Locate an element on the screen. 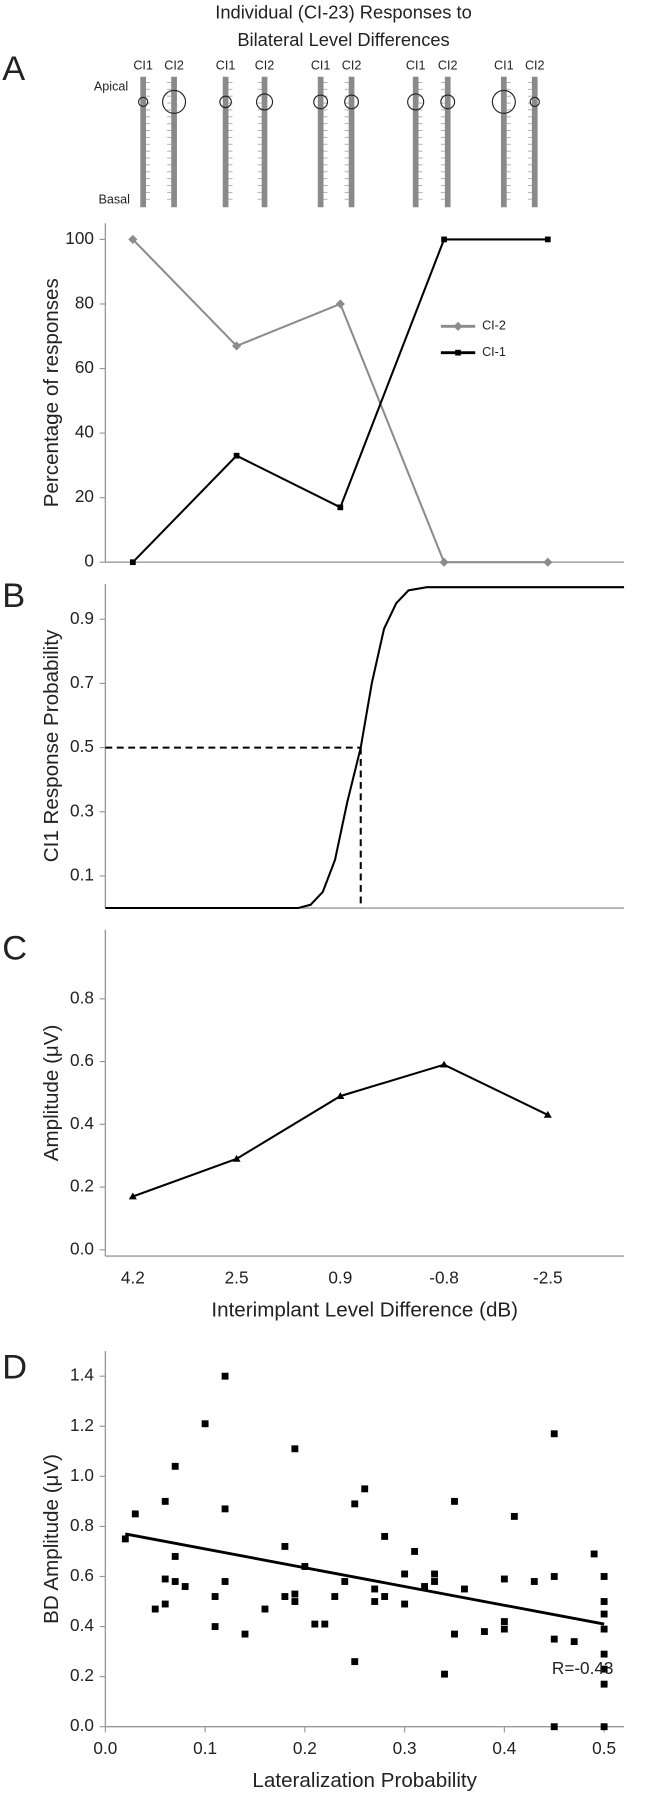  x-tick-label: 0.0 is located at coordinates (105, 1748).